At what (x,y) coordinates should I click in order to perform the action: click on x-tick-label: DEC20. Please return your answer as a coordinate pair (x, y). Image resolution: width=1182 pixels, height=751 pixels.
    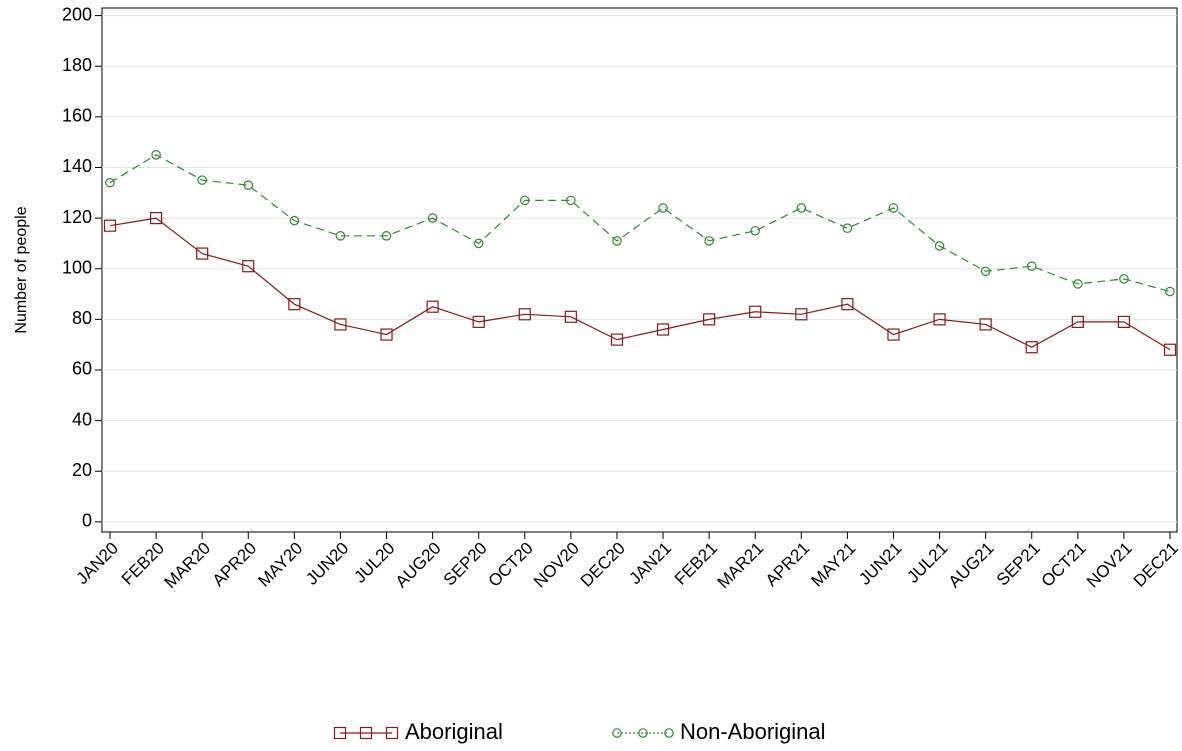
    Looking at the image, I should click on (603, 565).